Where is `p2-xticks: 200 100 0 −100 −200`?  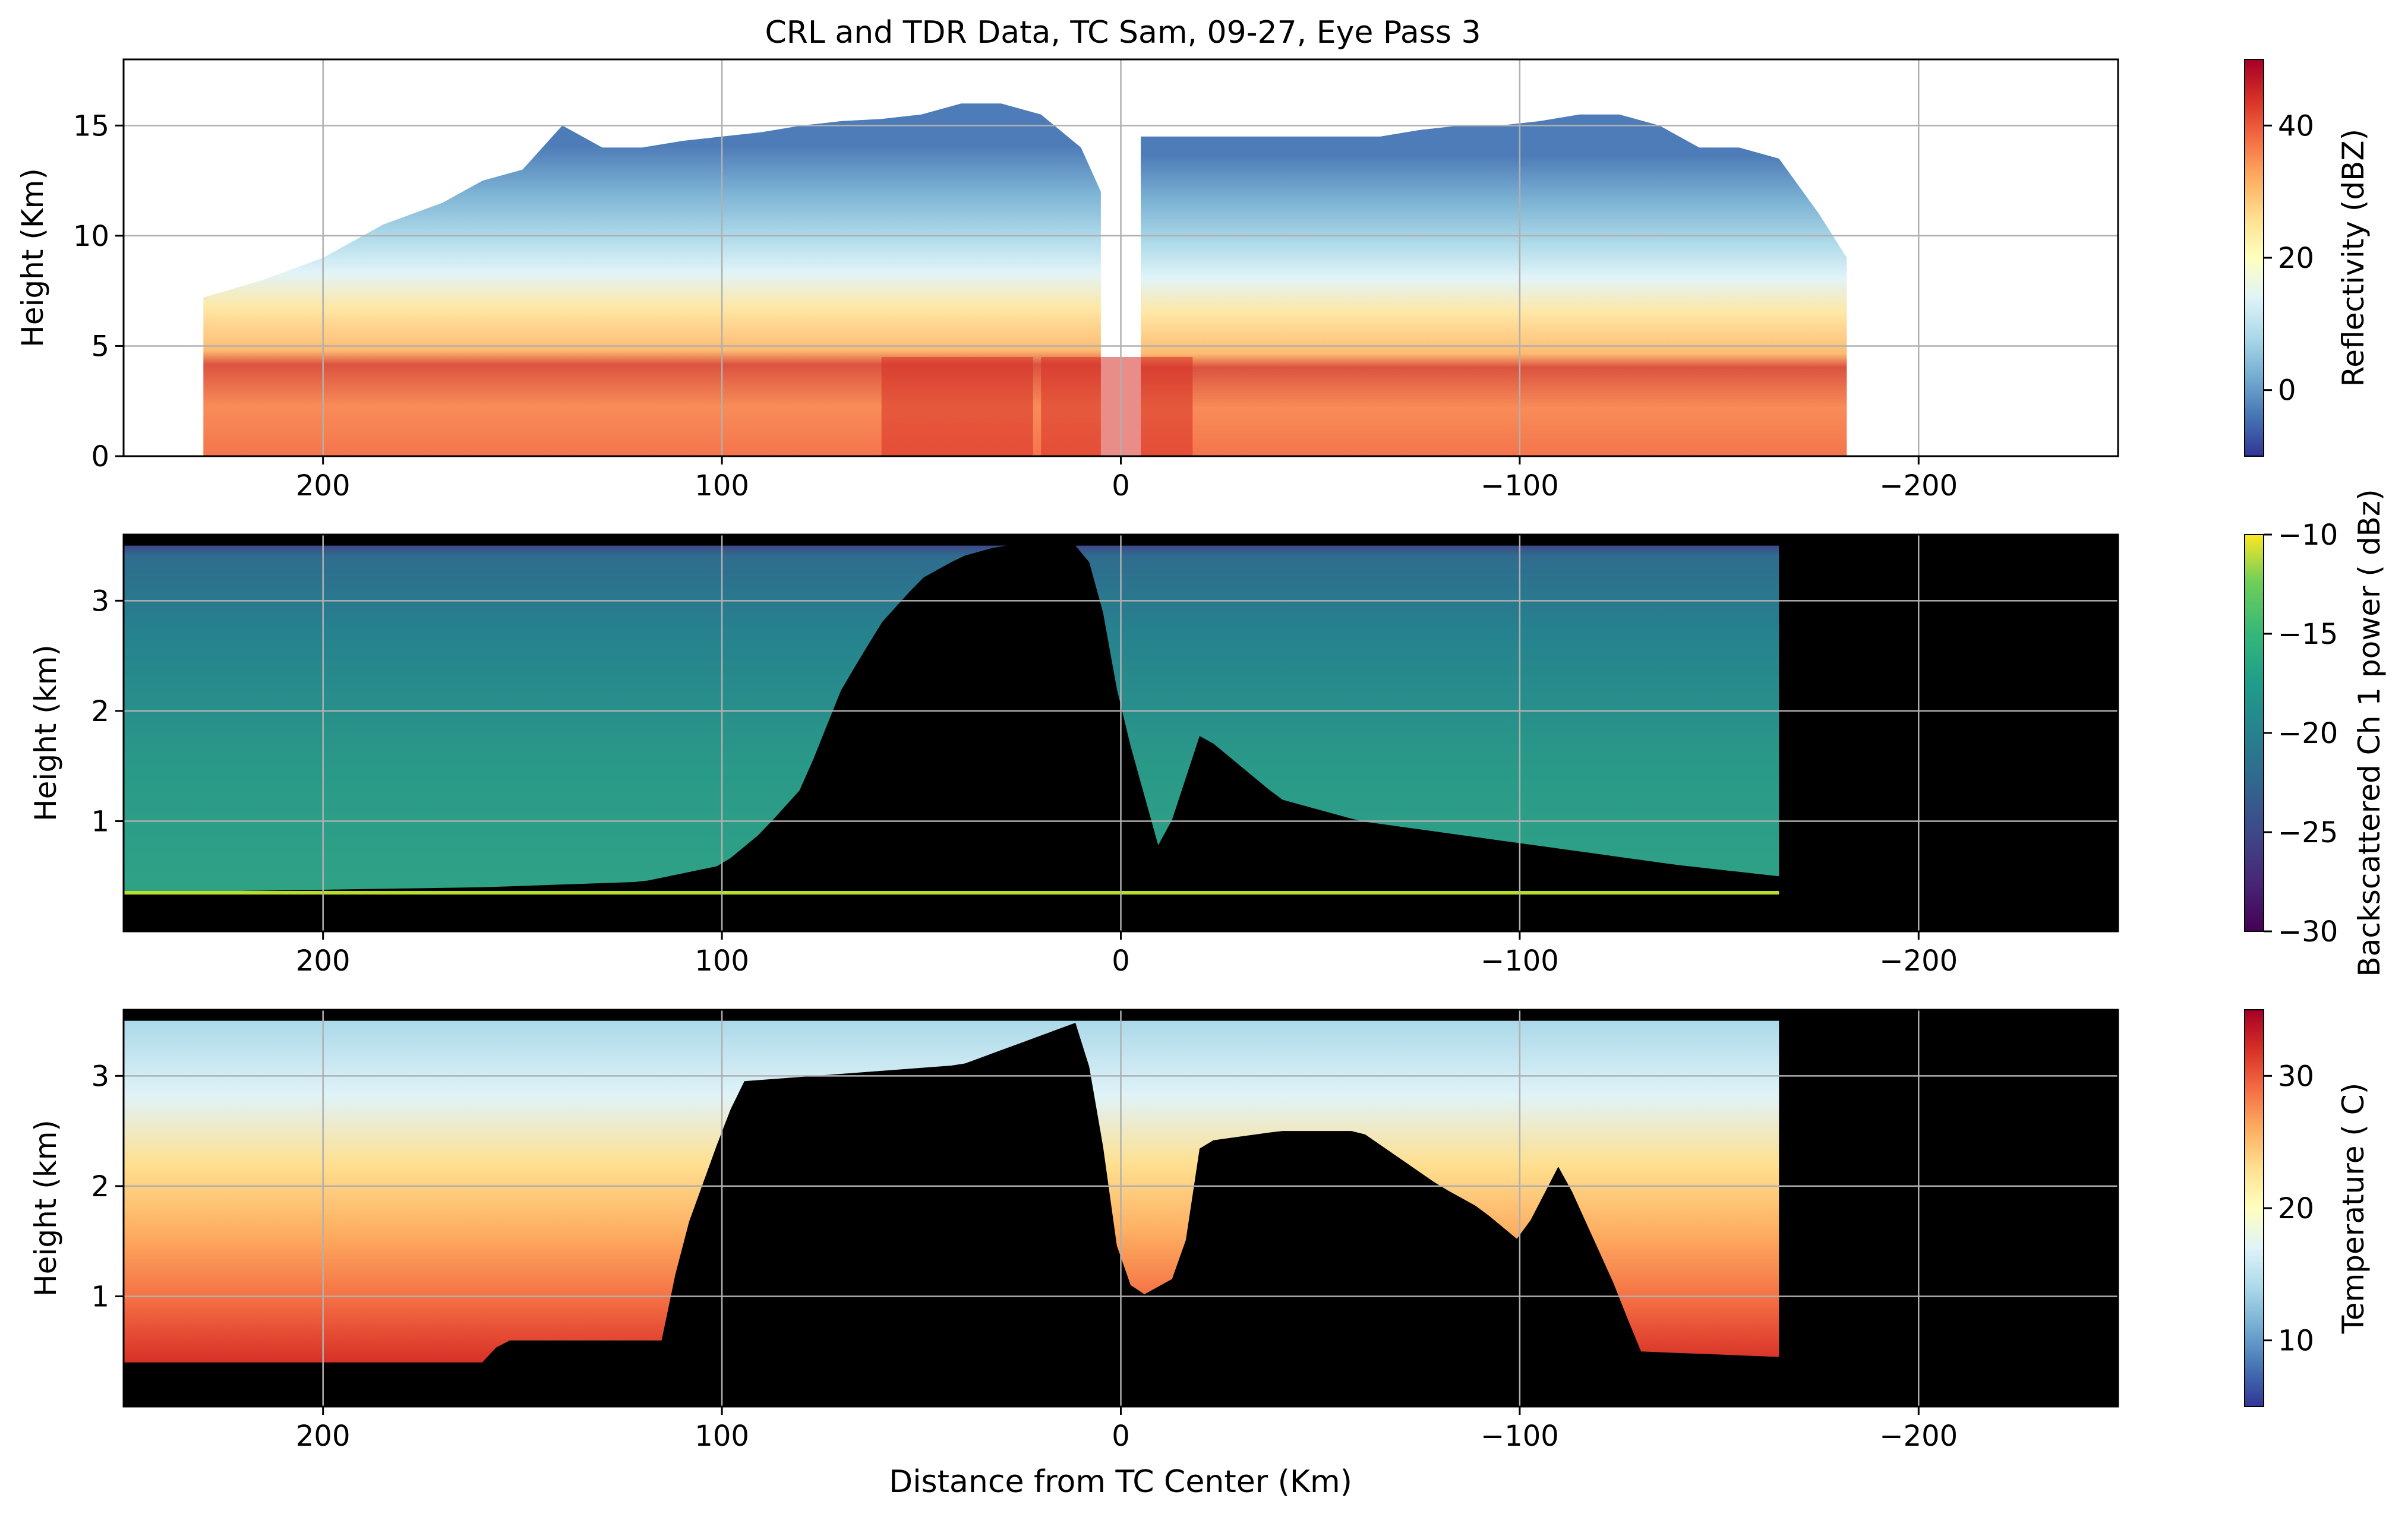 p2-xticks: 200 100 0 −100 −200 is located at coordinates (1127, 1430).